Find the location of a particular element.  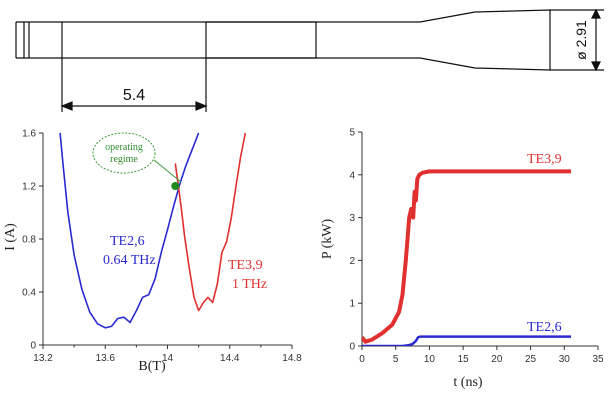

left-series-blue is located at coordinates (129, 230).